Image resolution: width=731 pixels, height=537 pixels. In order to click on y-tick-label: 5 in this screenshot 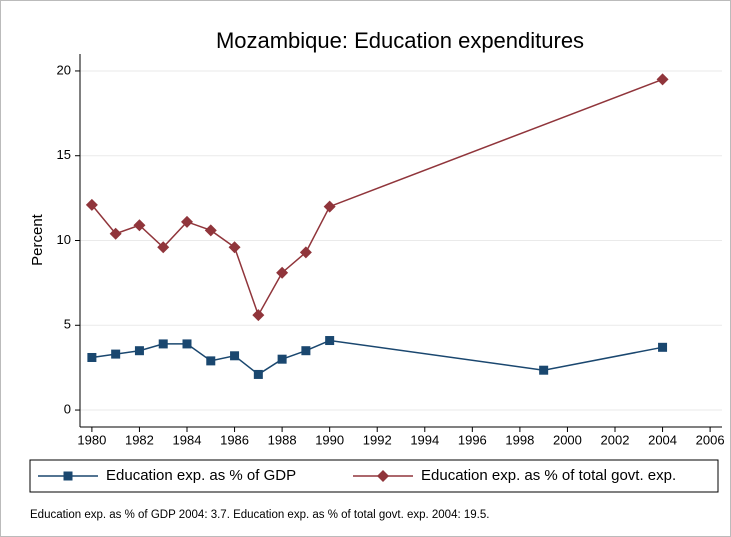, I will do `click(67, 324)`.